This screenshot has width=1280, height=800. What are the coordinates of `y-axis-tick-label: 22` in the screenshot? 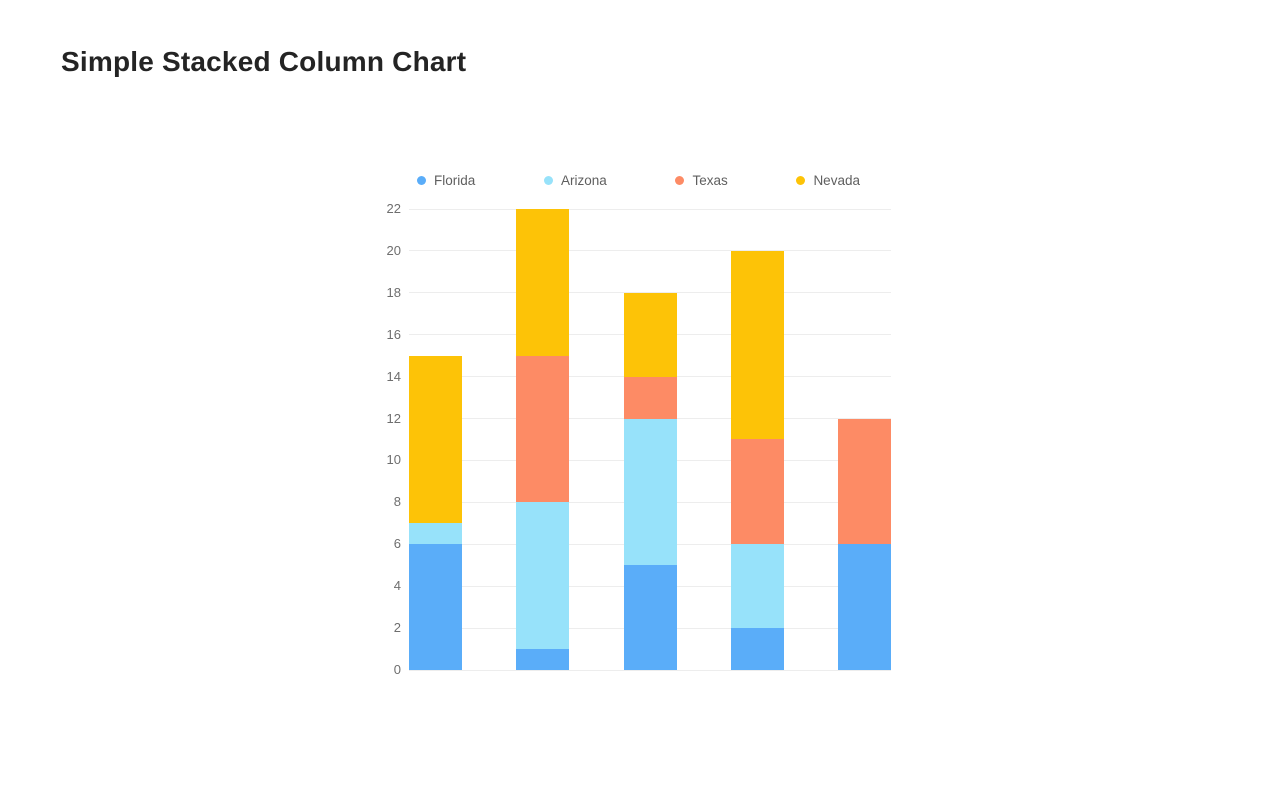 It's located at (393, 208).